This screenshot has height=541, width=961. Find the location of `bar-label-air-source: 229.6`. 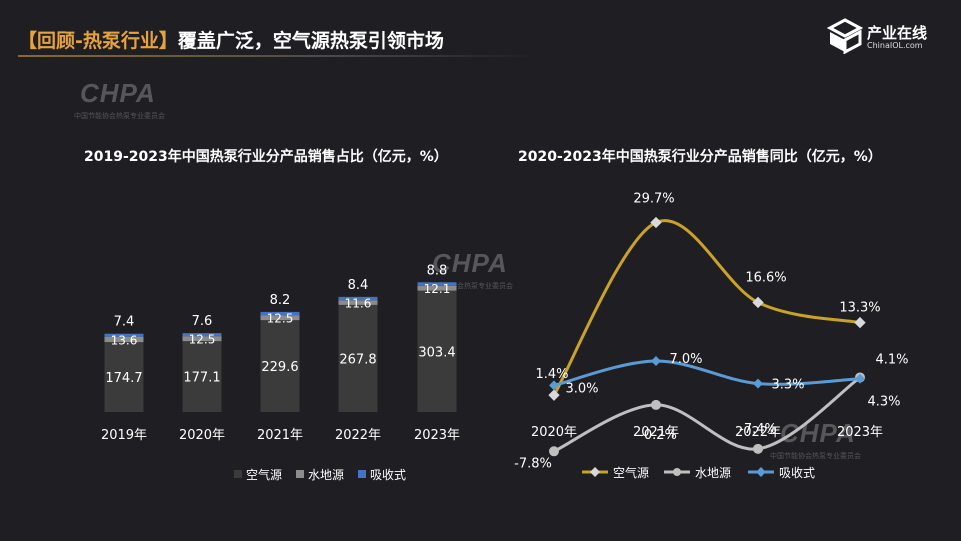

bar-label-air-source: 229.6 is located at coordinates (279, 367).